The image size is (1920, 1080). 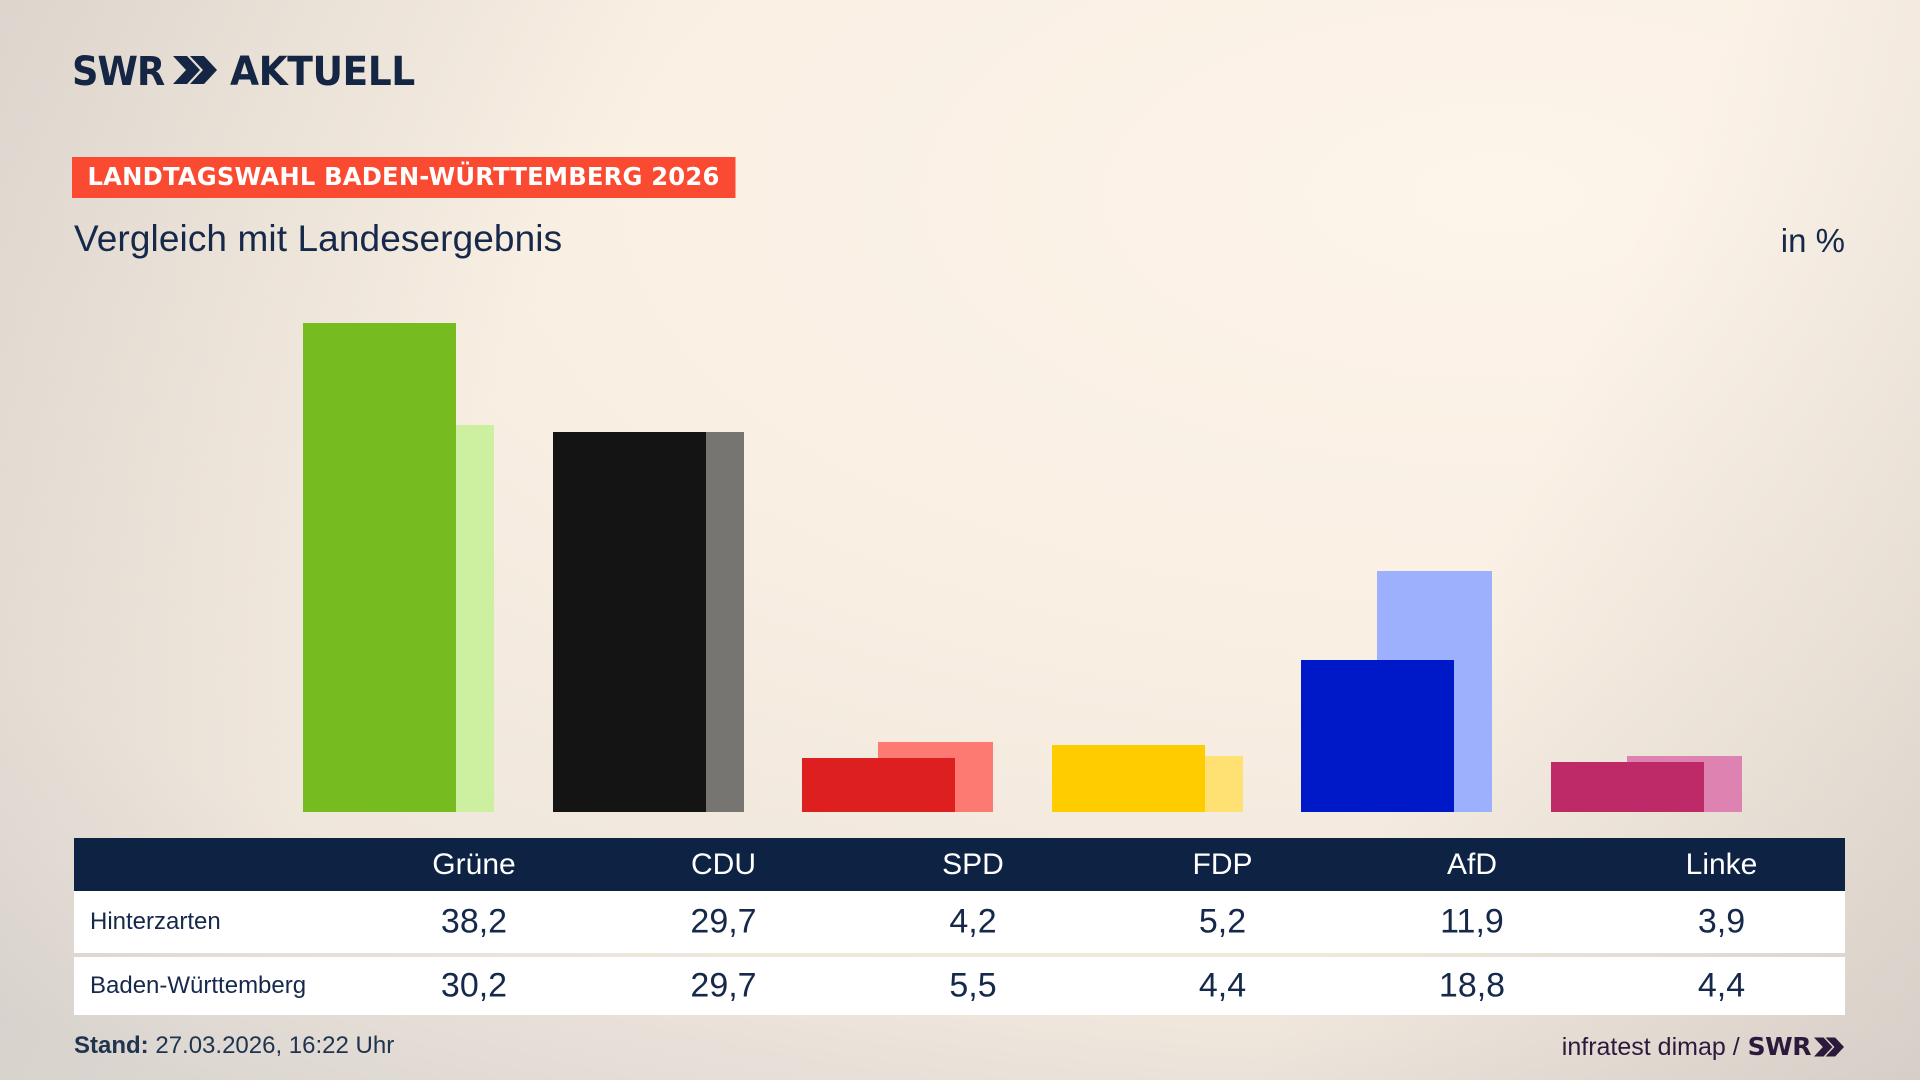 I want to click on source-text: infratest dimap /, so click(x=1650, y=1047).